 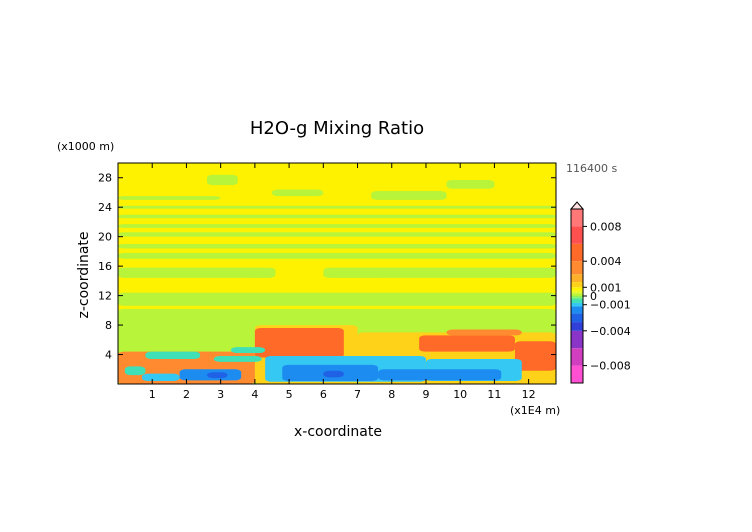 I want to click on x-tick-label: 11, so click(x=494, y=394).